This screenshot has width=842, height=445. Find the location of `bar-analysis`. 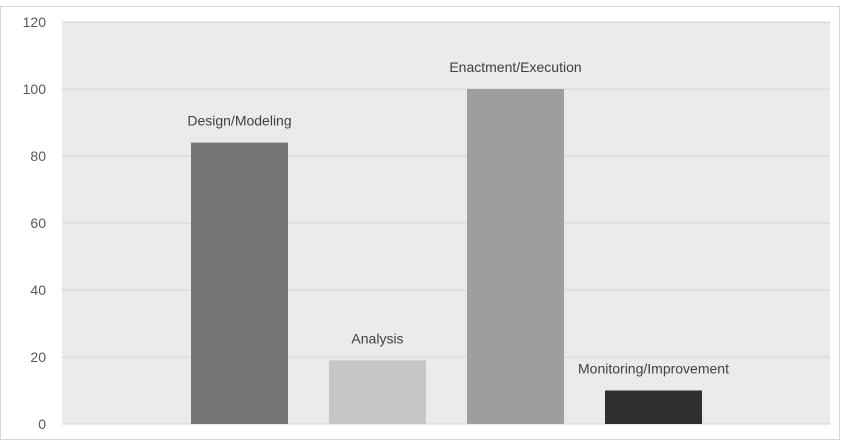

bar-analysis is located at coordinates (377, 392).